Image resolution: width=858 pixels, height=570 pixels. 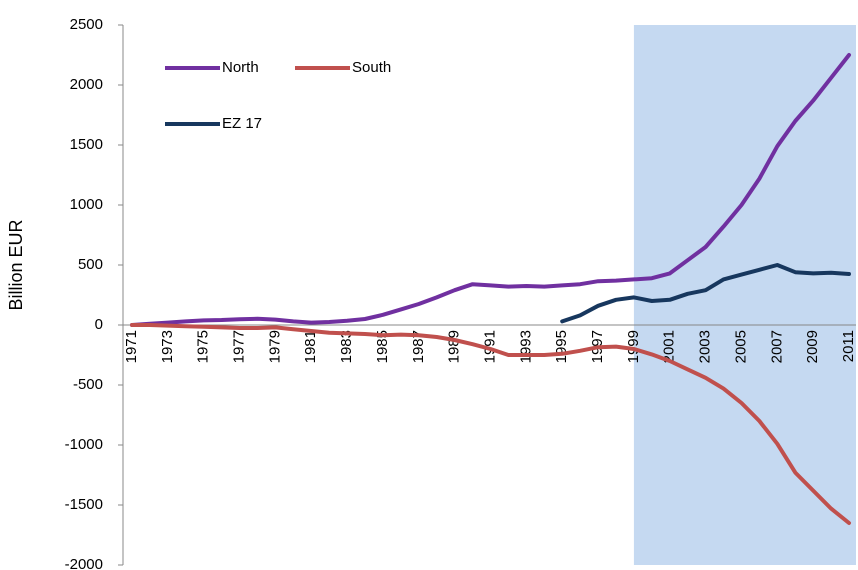 What do you see at coordinates (633, 346) in the screenshot?
I see `x-tick-label: 1999` at bounding box center [633, 346].